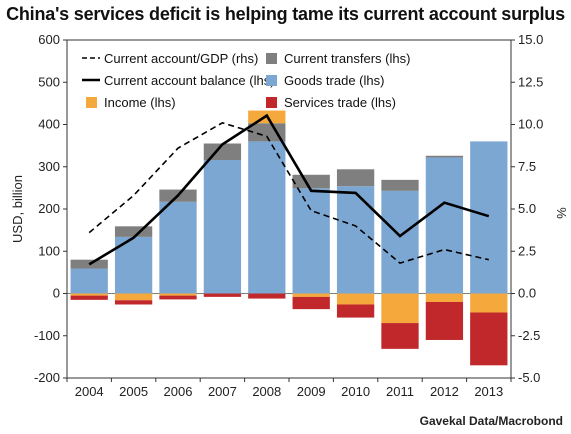 This screenshot has width=571, height=434. What do you see at coordinates (488, 391) in the screenshot?
I see `x-tick-label: 2013` at bounding box center [488, 391].